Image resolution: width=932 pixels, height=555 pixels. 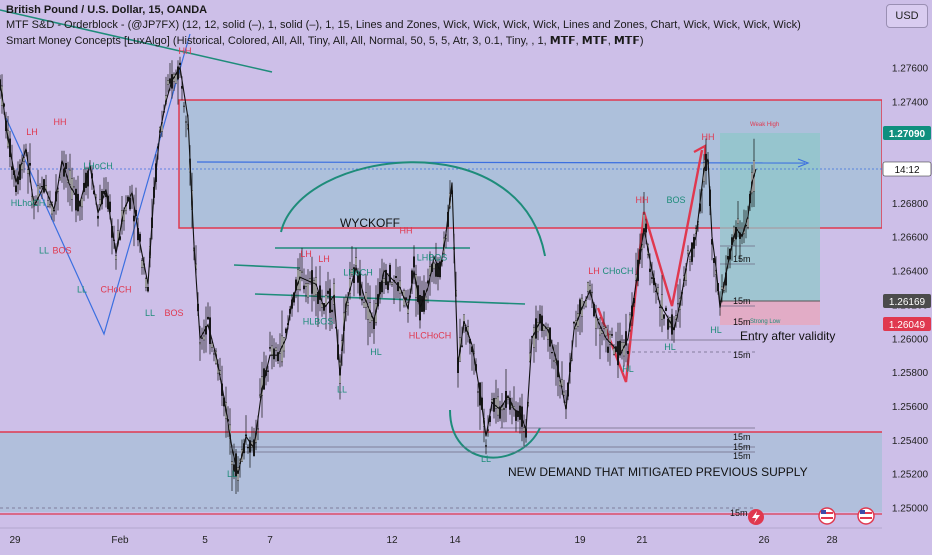 What do you see at coordinates (670, 347) in the screenshot?
I see `smc-label-28: HL` at bounding box center [670, 347].